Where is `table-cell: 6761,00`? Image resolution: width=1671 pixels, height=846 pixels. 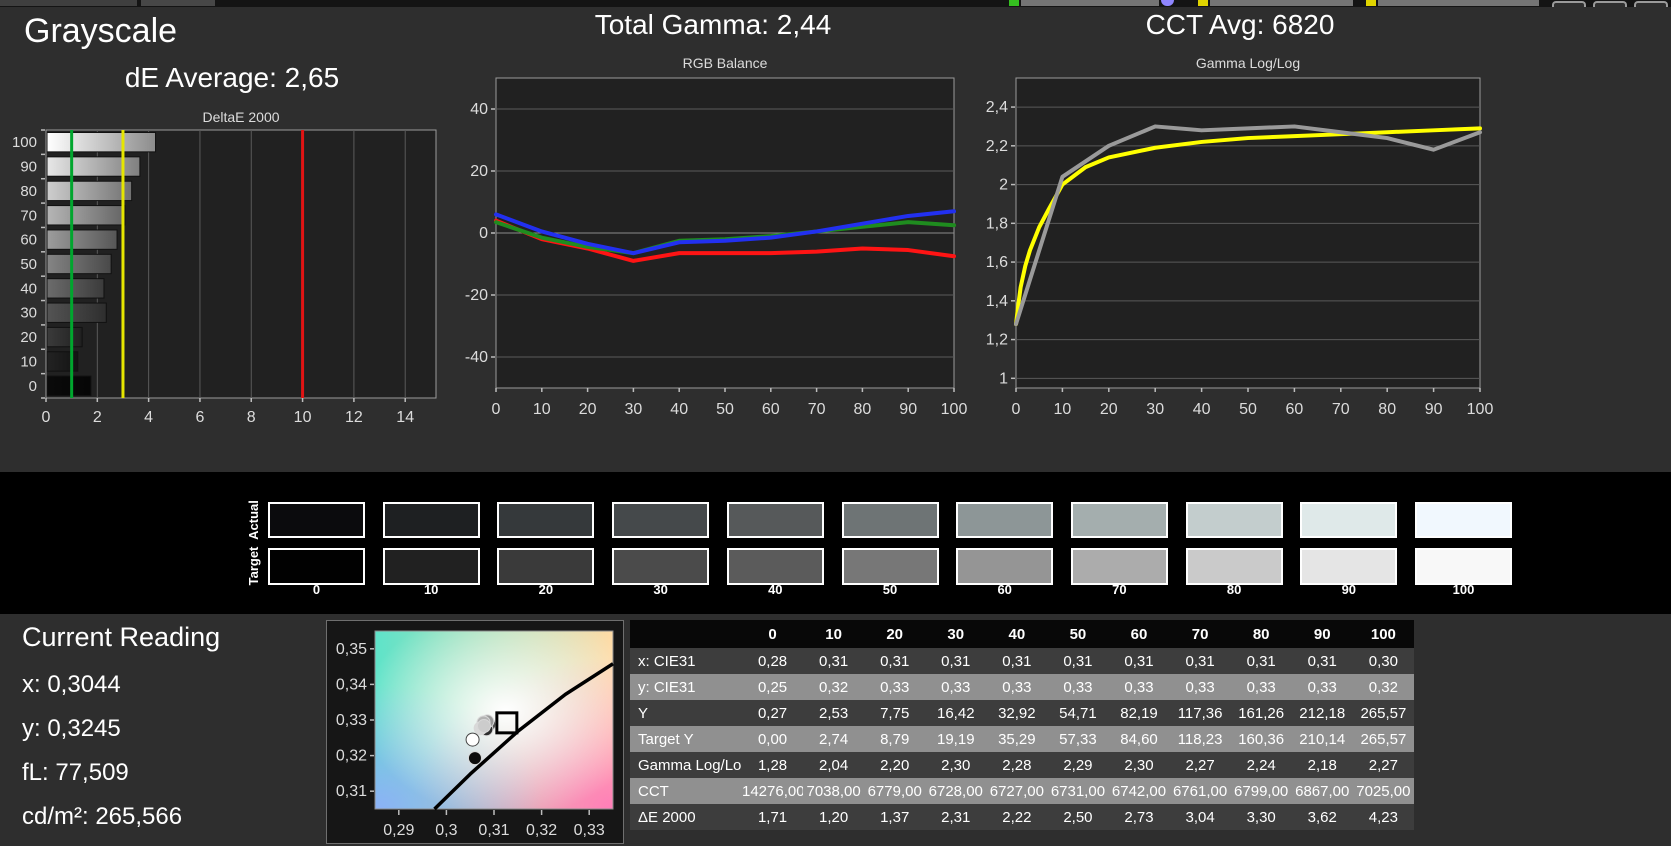
table-cell: 6761,00 is located at coordinates (1200, 791).